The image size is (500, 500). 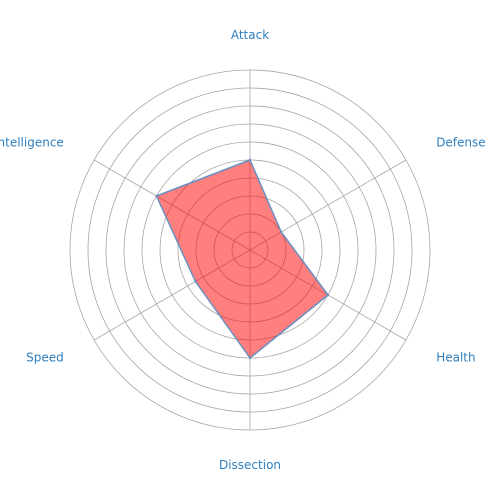 I want to click on data-point-defense, so click(x=281, y=232).